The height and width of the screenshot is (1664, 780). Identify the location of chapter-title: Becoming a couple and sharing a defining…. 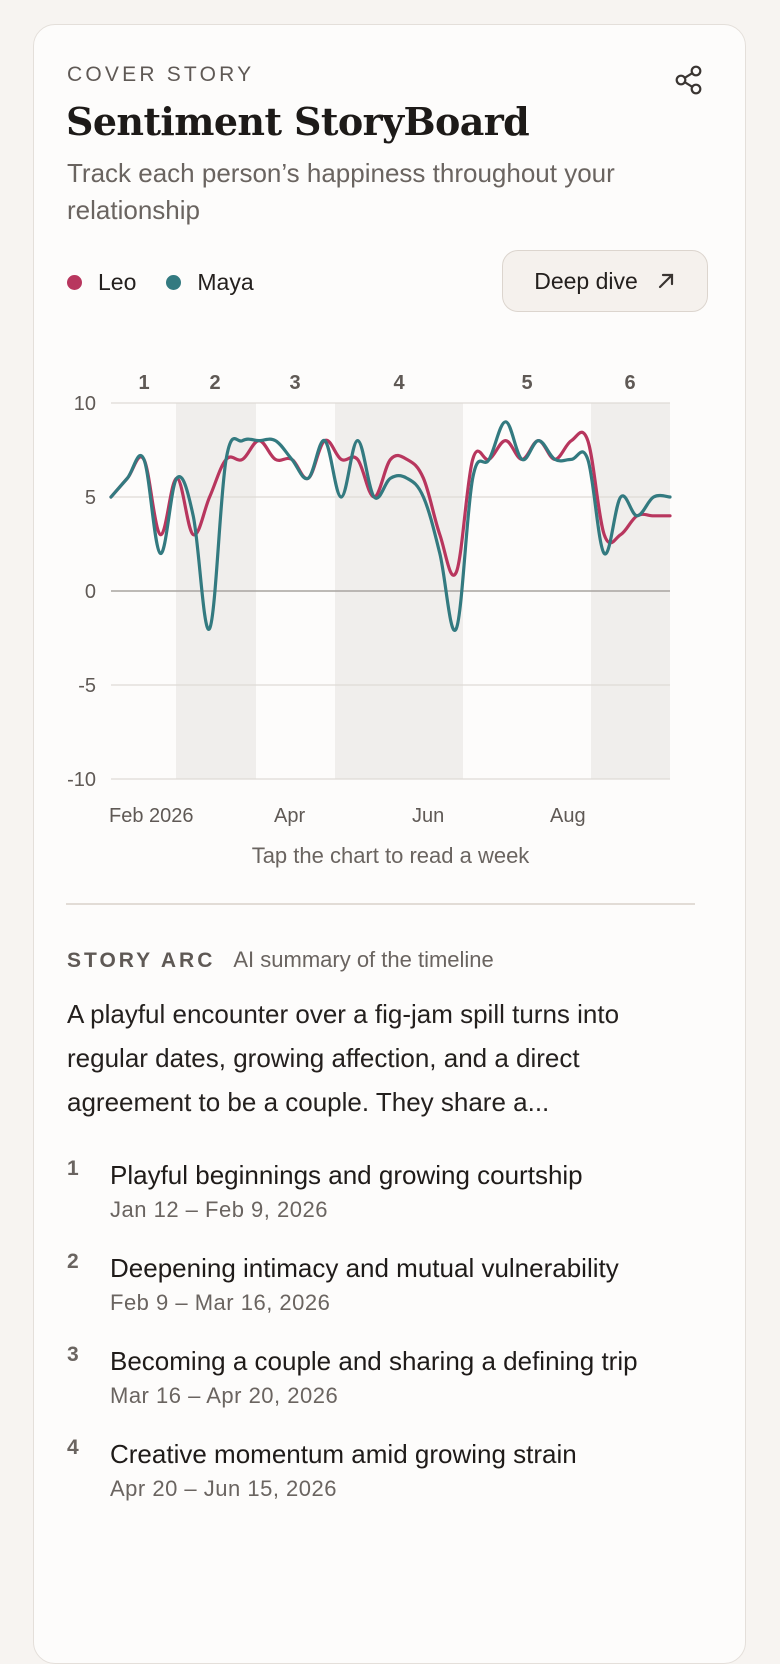
(374, 1361).